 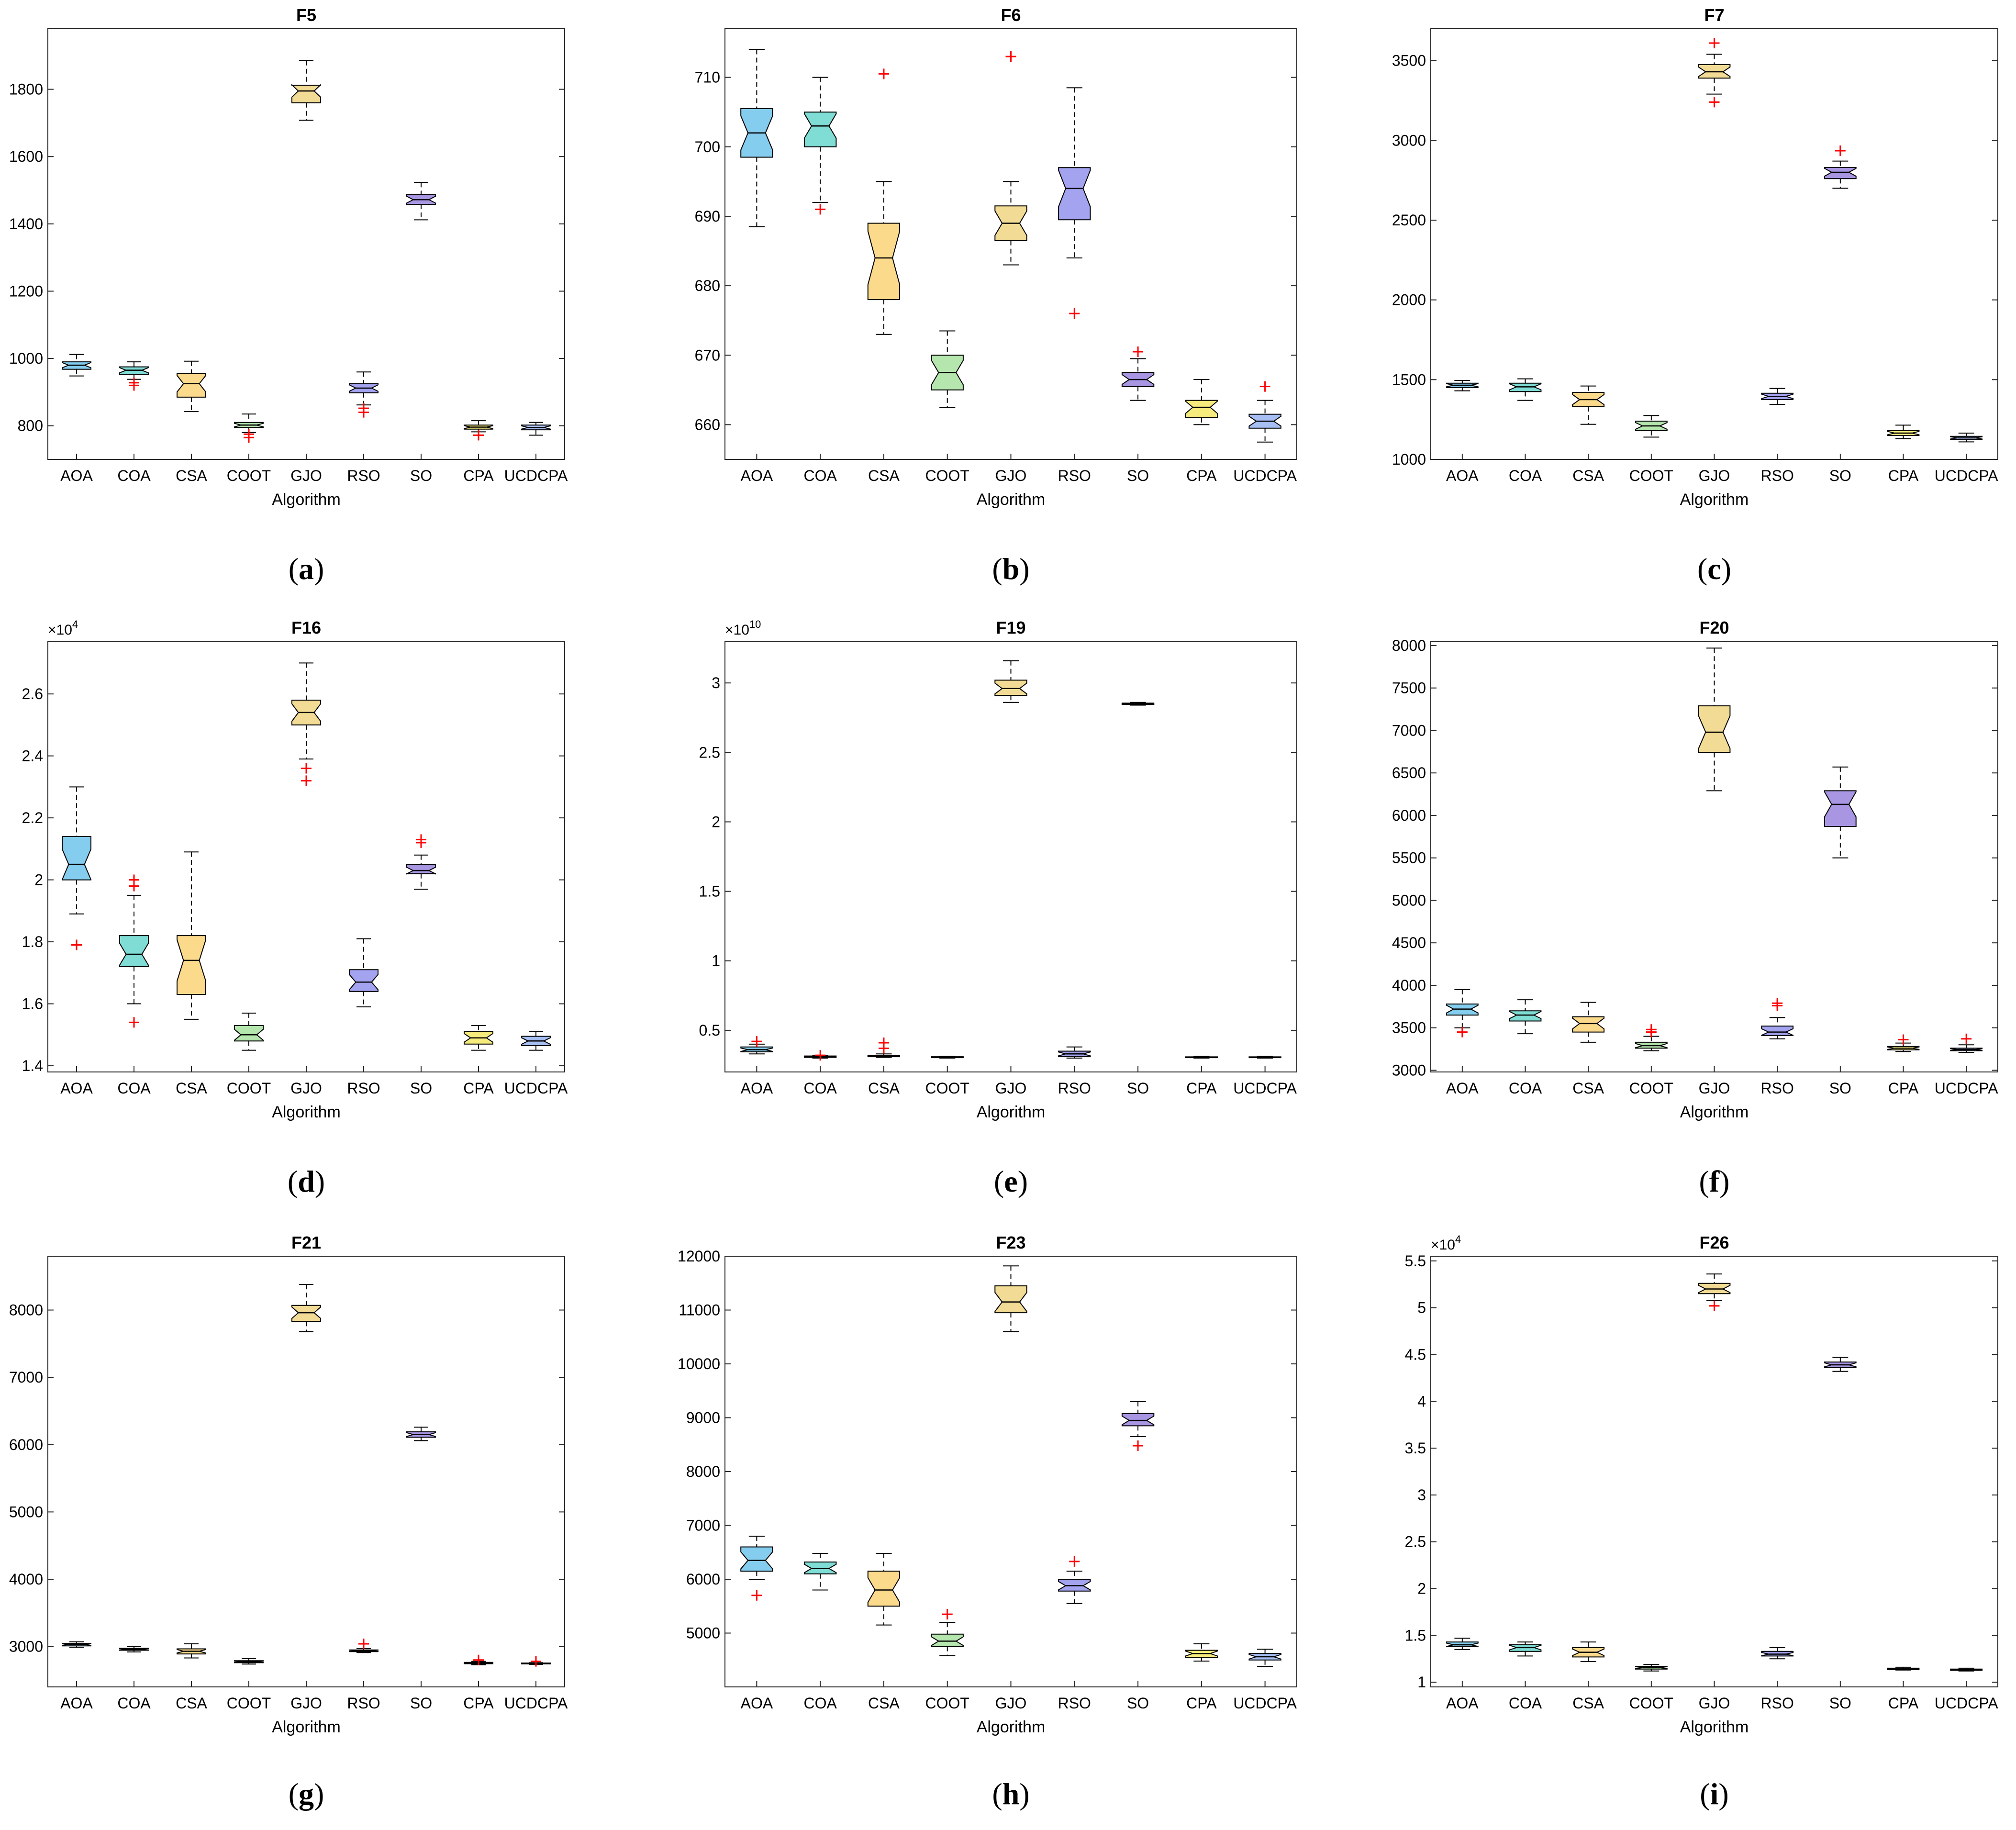 What do you see at coordinates (249, 428) in the screenshot?
I see `box-coot` at bounding box center [249, 428].